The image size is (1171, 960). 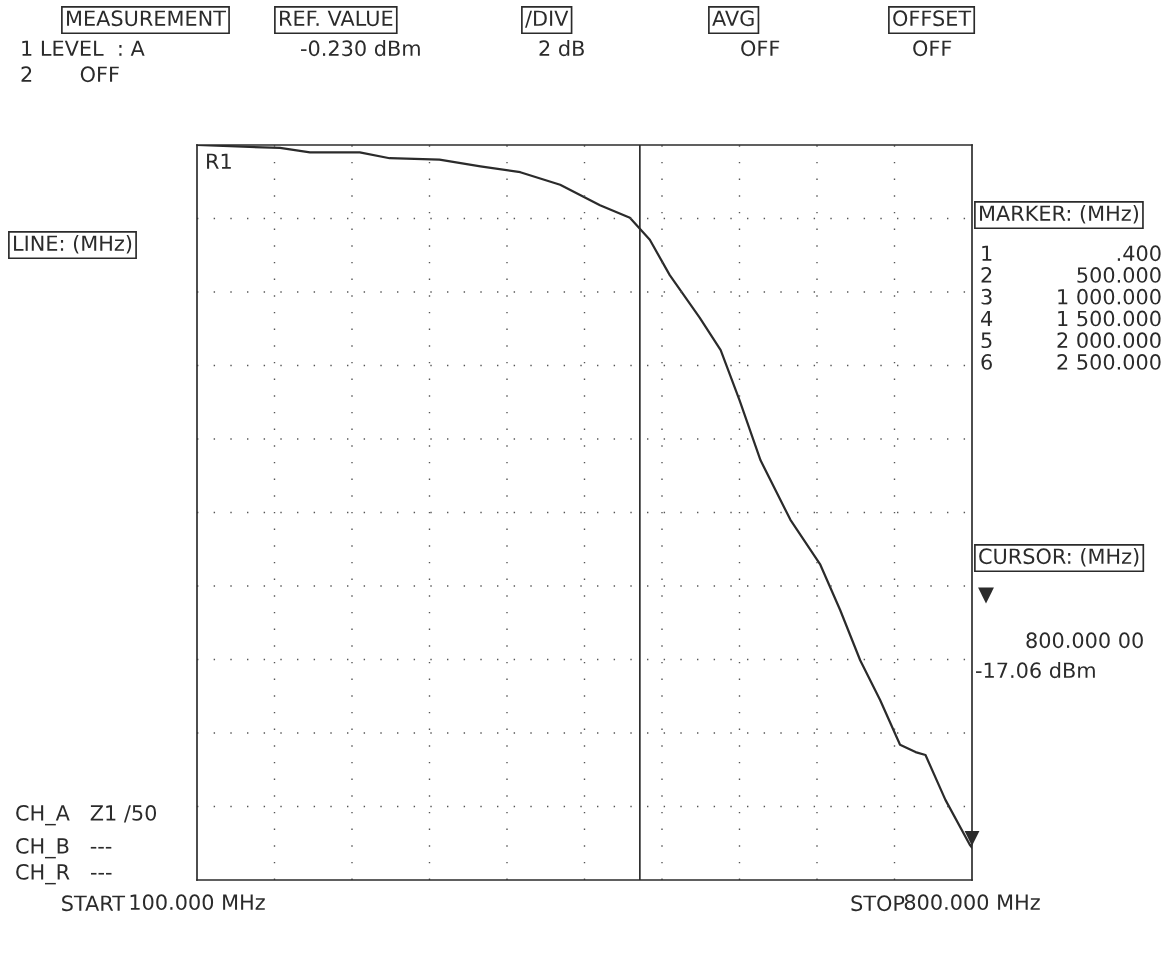 What do you see at coordinates (70, 74) in the screenshot?
I see `text: 2 OFF` at bounding box center [70, 74].